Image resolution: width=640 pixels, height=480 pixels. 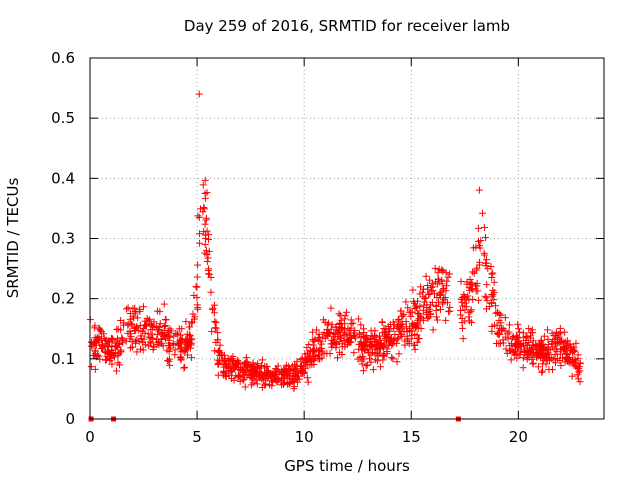 I want to click on x-axis-label: GPS time / hours, so click(x=347, y=466).